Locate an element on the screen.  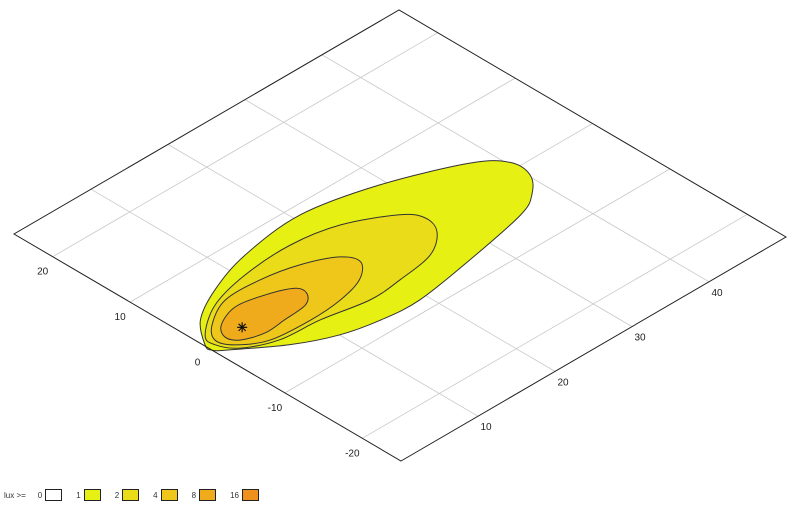
legend-label: 0 is located at coordinates (40, 495).